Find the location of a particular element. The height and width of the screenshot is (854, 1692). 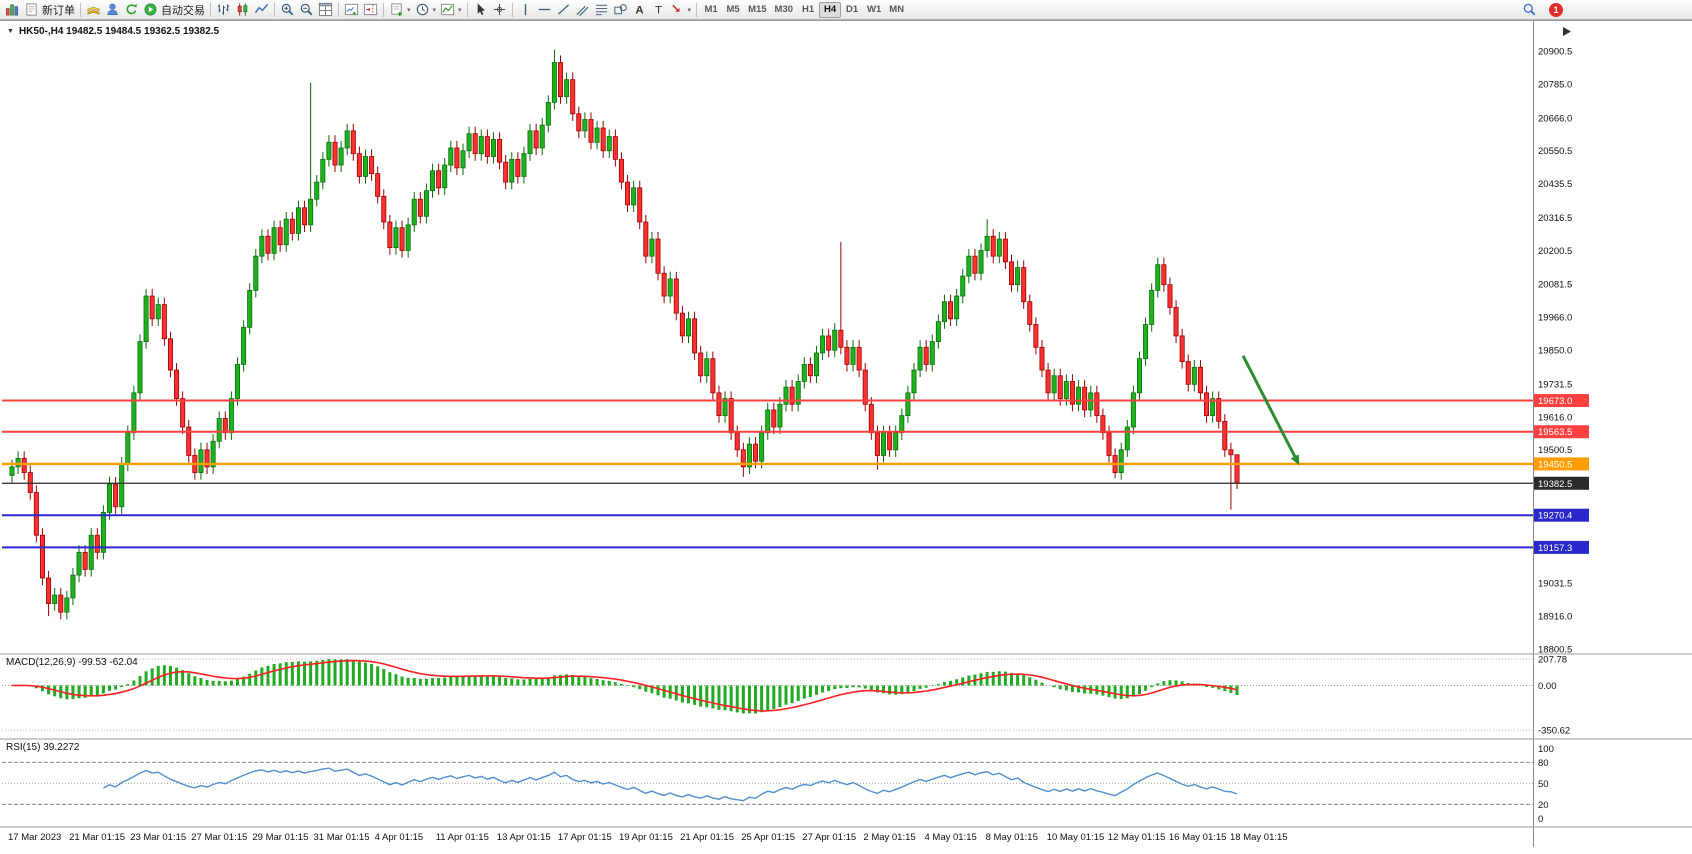

cursor-button is located at coordinates (480, 10).